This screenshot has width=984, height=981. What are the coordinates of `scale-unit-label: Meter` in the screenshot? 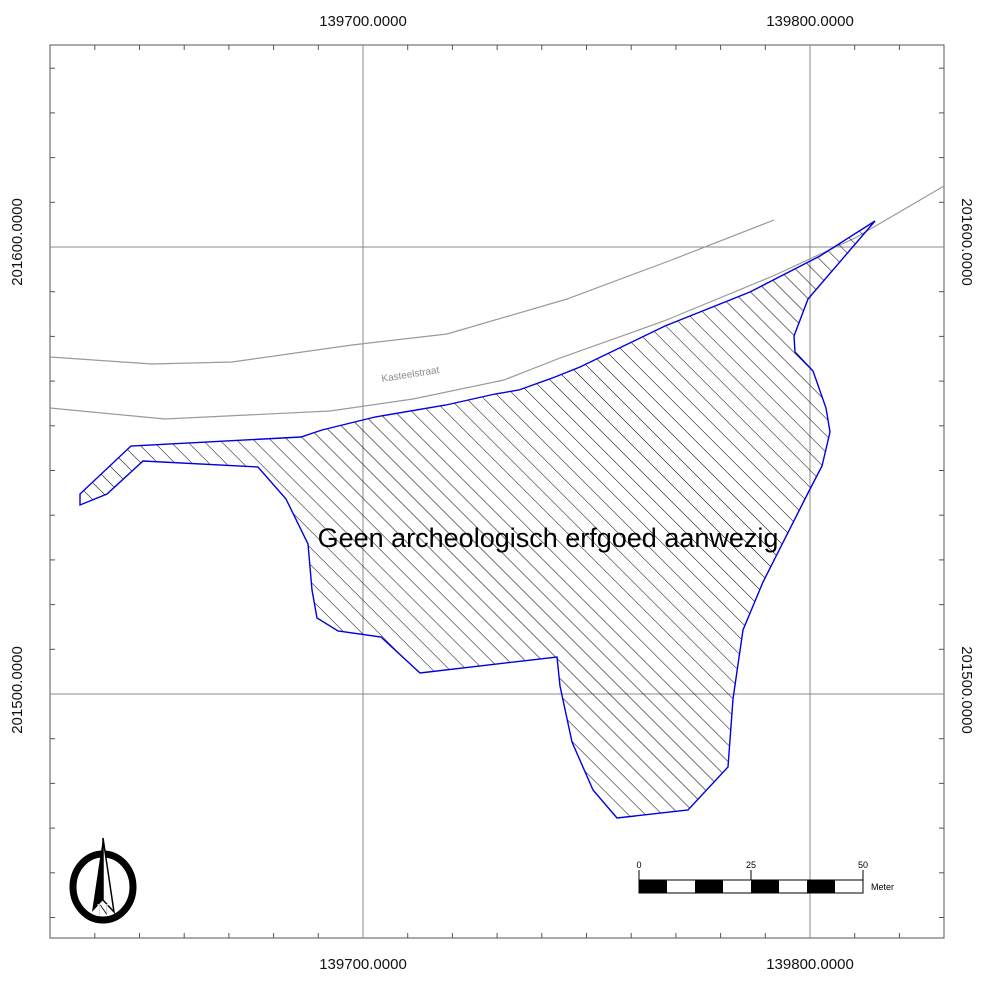 It's located at (882, 887).